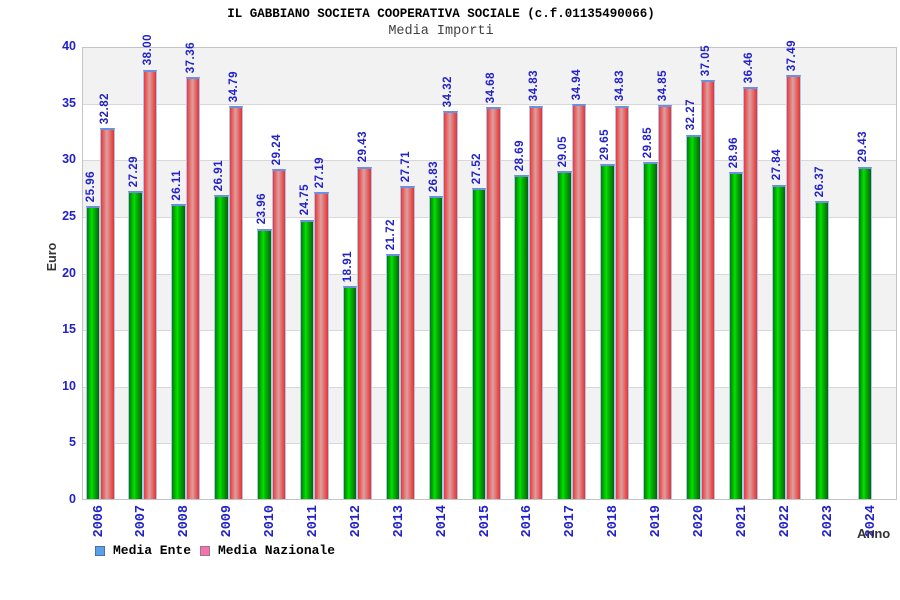 Image resolution: width=900 pixels, height=600 pixels. I want to click on value-label-2007-nazionale: 38.00, so click(148, 50).